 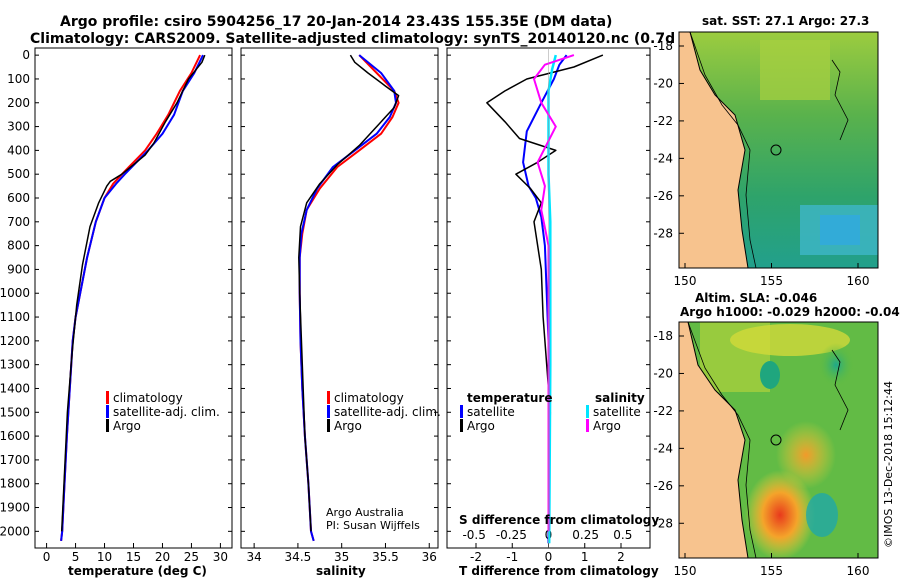 I want to click on map-lon-label: 155, so click(x=771, y=281).